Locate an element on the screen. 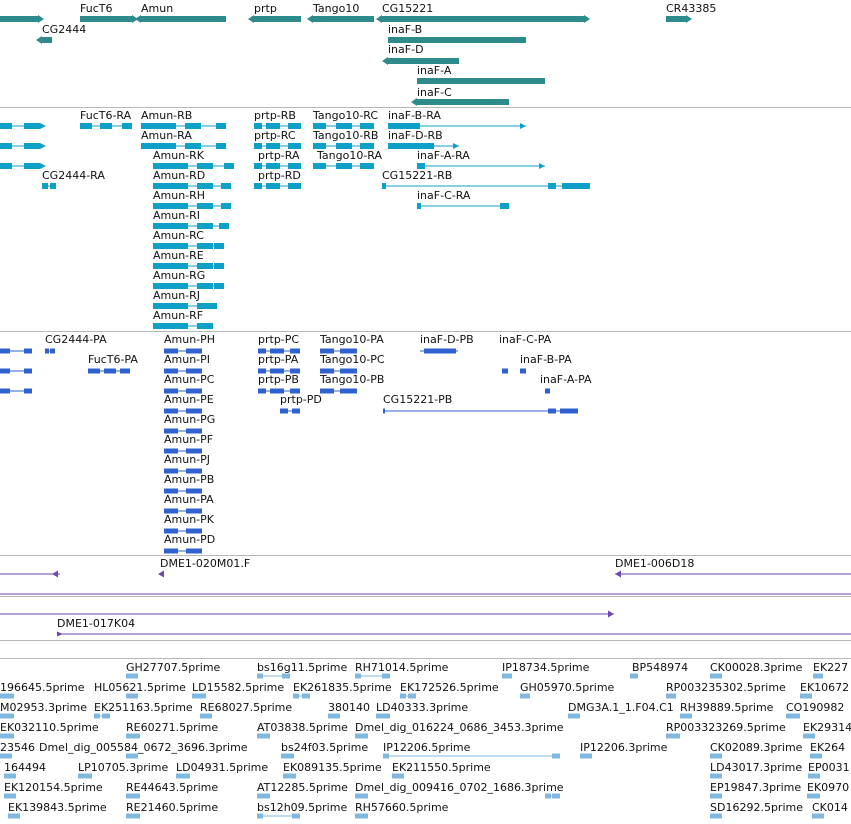 The image size is (851, 824). feature-label-tango10-pb: Tango10-PB is located at coordinates (352, 379).